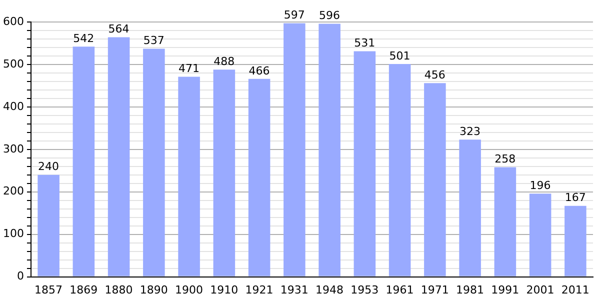  I want to click on data-label: 531, so click(365, 43).